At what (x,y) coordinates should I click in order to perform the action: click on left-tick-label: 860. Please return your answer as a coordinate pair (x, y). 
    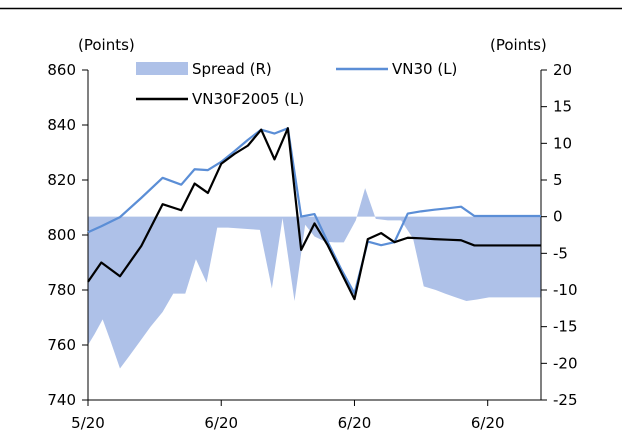
    Looking at the image, I should click on (61, 70).